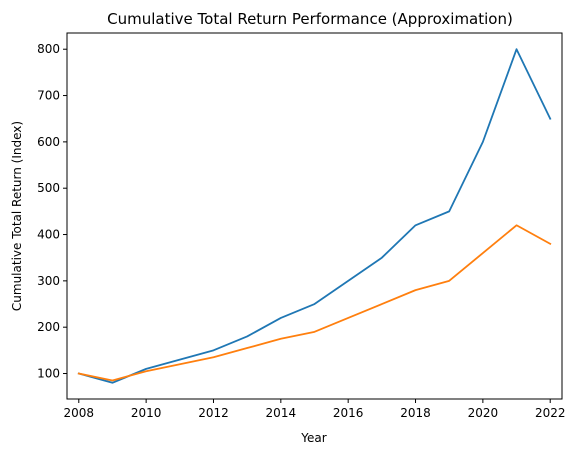 The width and height of the screenshot is (571, 455). I want to click on x-tick-label: 2016, so click(348, 413).